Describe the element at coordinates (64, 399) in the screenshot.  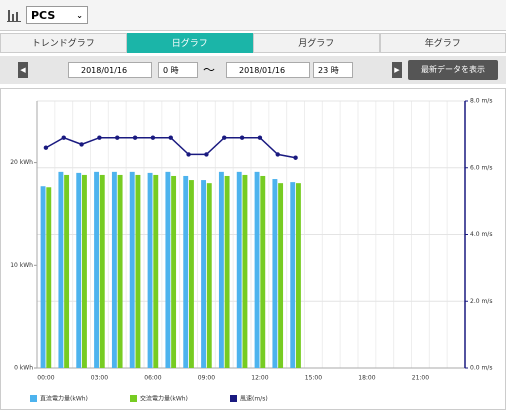
I see `legend-label: 直流電力量(kWh)` at that location.